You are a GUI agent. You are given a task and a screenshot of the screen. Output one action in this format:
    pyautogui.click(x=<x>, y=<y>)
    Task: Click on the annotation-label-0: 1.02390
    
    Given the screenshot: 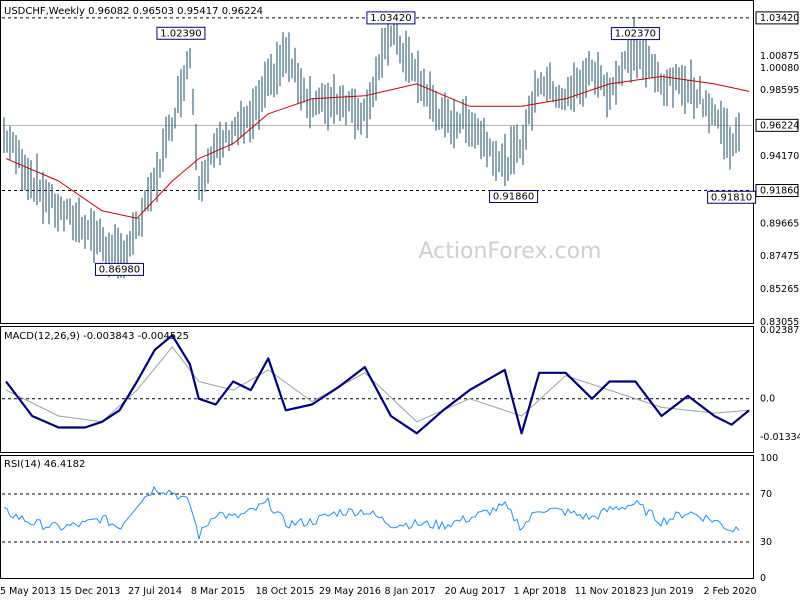 What is the action you would take?
    pyautogui.click(x=180, y=33)
    